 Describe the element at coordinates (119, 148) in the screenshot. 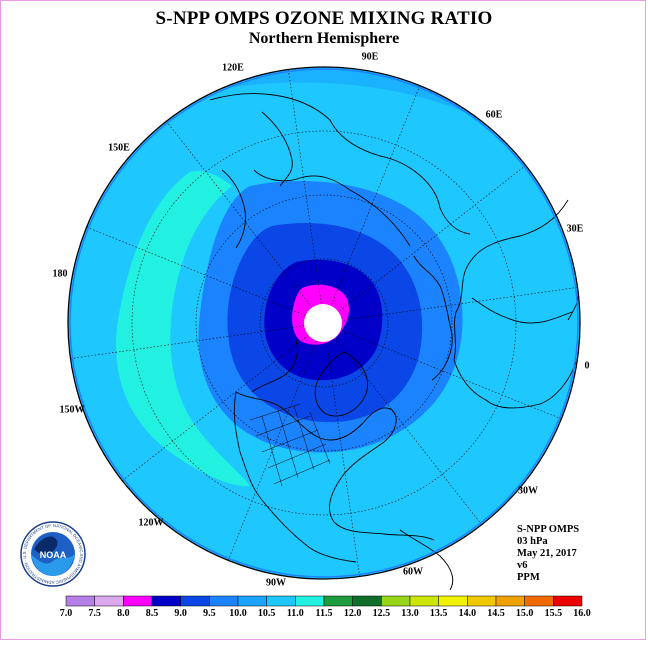

I see `lon-label-150e: 150E` at that location.